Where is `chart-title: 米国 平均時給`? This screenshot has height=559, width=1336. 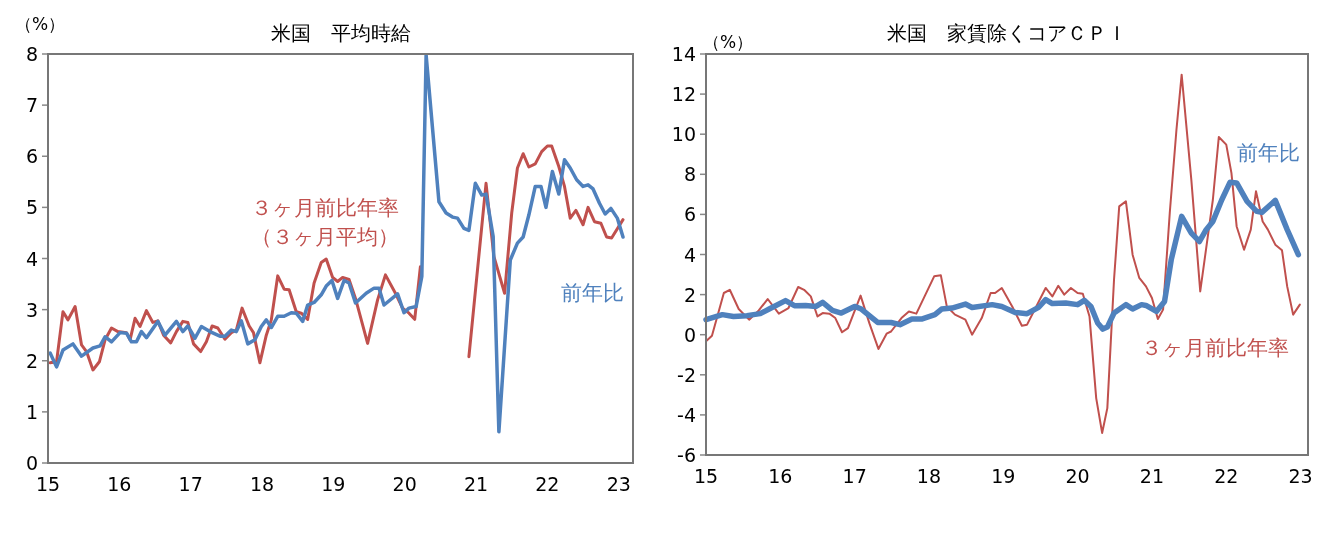
chart-title: 米国 平均時給 is located at coordinates (340, 33).